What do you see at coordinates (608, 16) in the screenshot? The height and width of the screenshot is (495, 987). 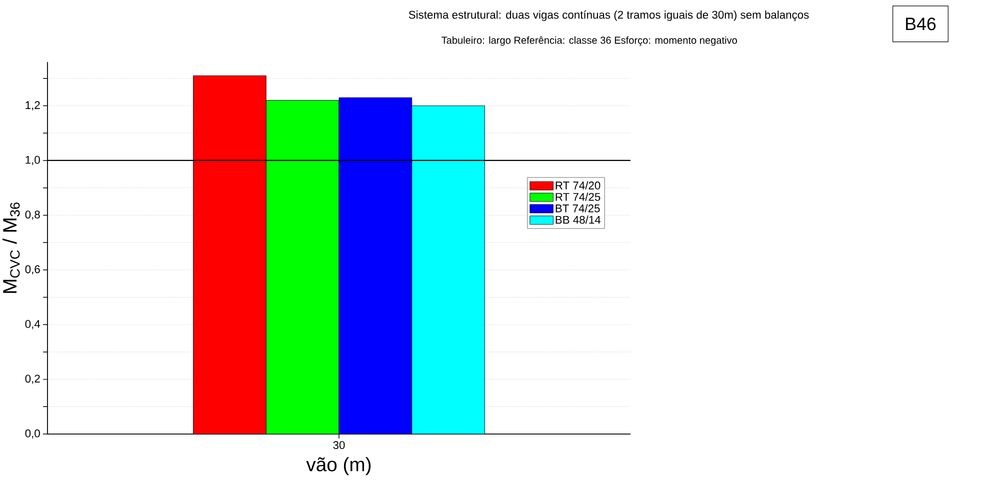 I see `chart-title: Sistema estrutural: duas vigas contínuas (2 tramos iguais de 30m) sem balanços` at bounding box center [608, 16].